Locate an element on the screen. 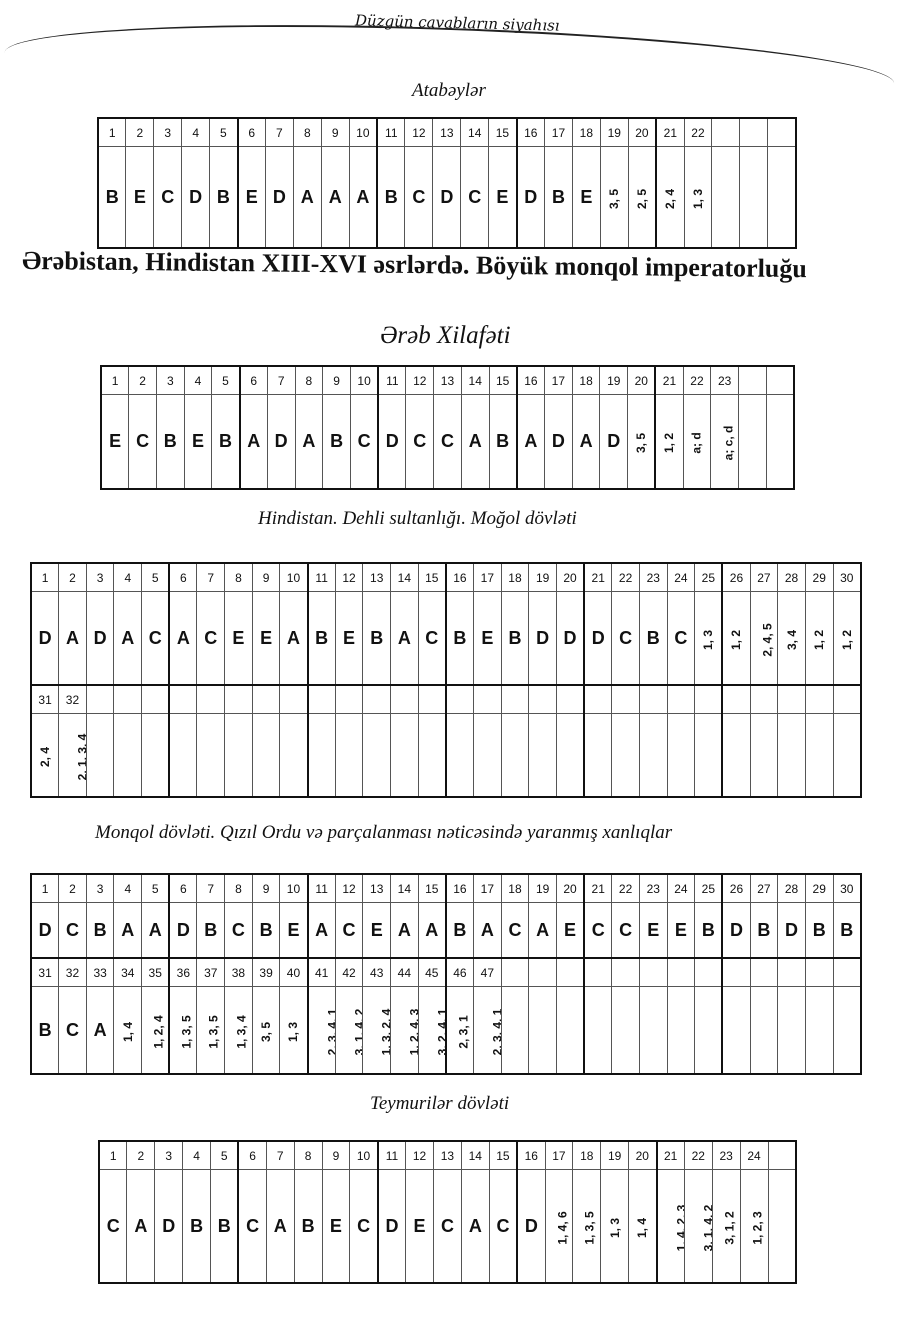 Image resolution: width=914 pixels, height=1327 pixels. question-number-cell: 2 is located at coordinates (72, 888).